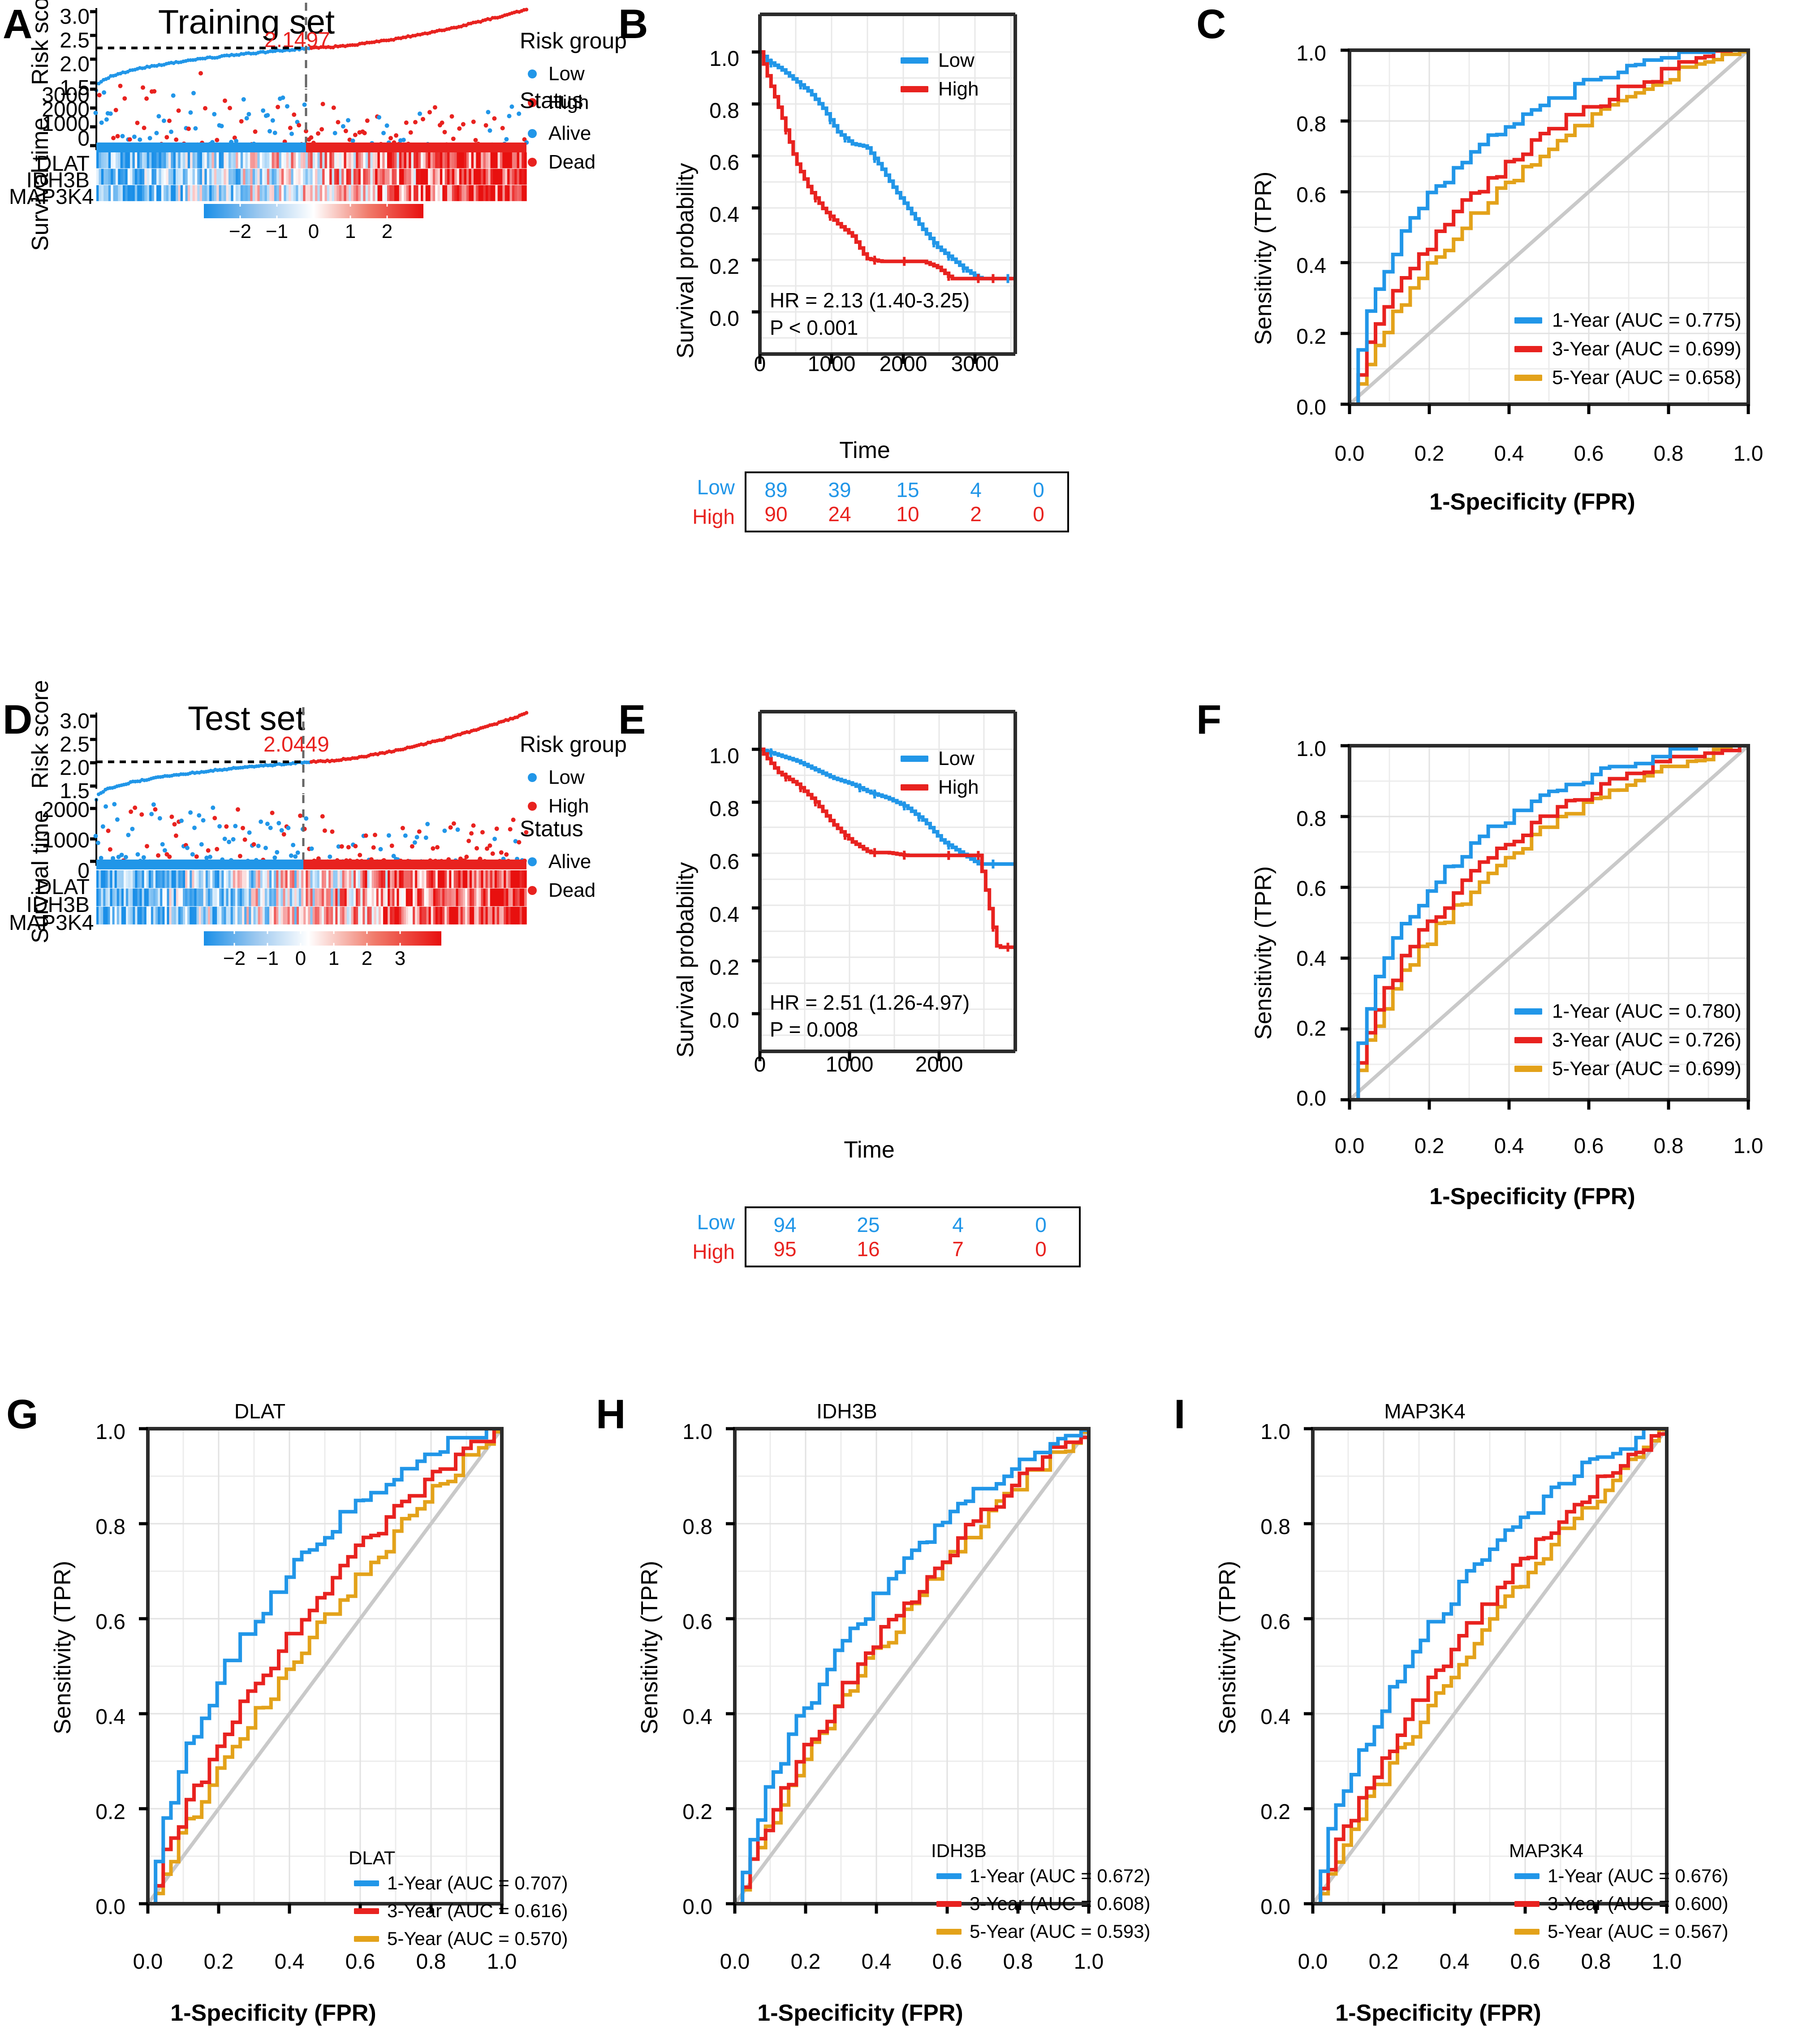  Describe the element at coordinates (724, 809) in the screenshot. I see `panel-e-ytick-1: 0.8` at that location.